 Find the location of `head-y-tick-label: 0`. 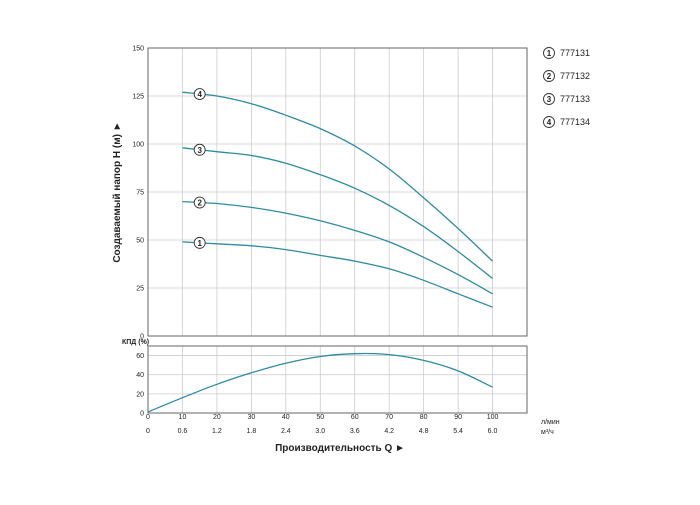

head-y-tick-label: 0 is located at coordinates (142, 337).